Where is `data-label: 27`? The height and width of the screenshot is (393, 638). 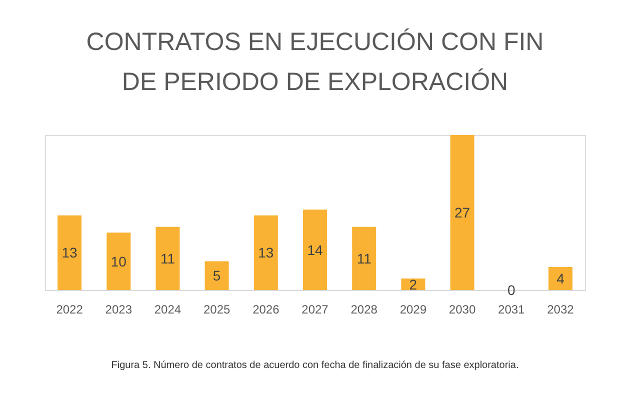
data-label: 27 is located at coordinates (462, 212).